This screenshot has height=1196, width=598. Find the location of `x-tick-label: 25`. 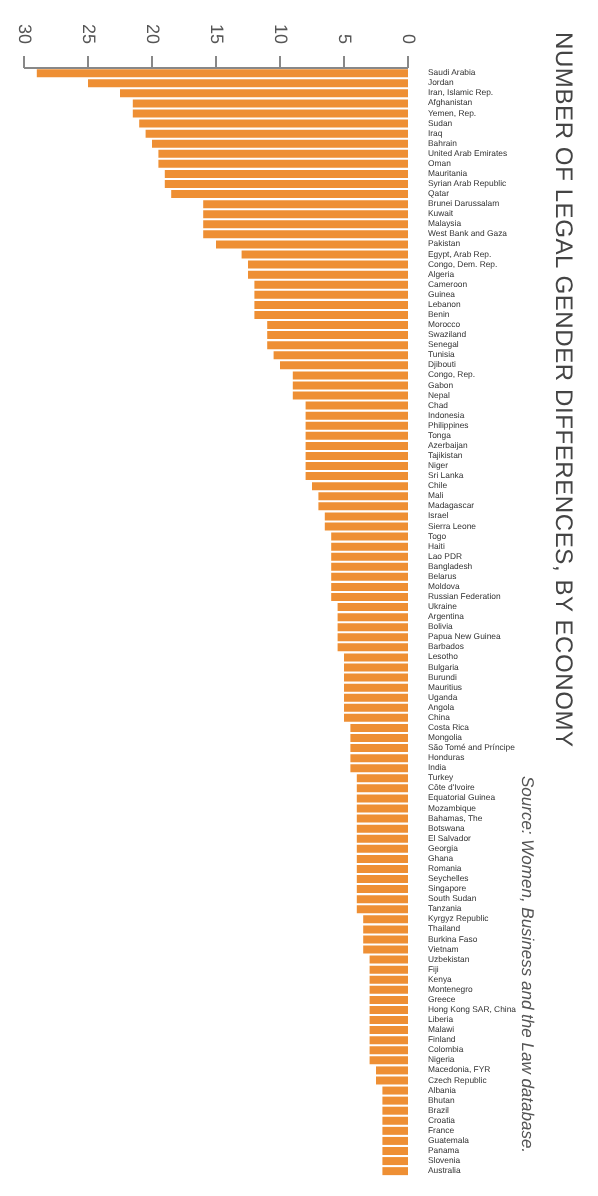

x-tick-label: 25 is located at coordinates (89, 33).